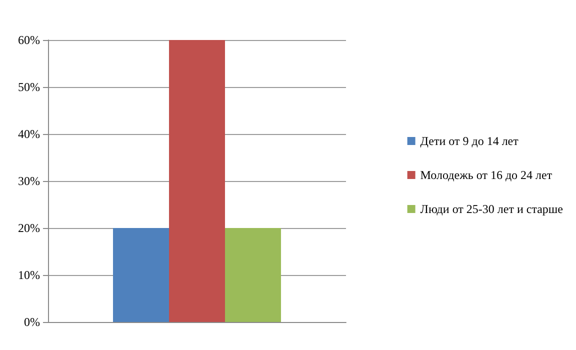 The width and height of the screenshot is (576, 350). I want to click on y-tick-label: 20%, so click(29, 228).